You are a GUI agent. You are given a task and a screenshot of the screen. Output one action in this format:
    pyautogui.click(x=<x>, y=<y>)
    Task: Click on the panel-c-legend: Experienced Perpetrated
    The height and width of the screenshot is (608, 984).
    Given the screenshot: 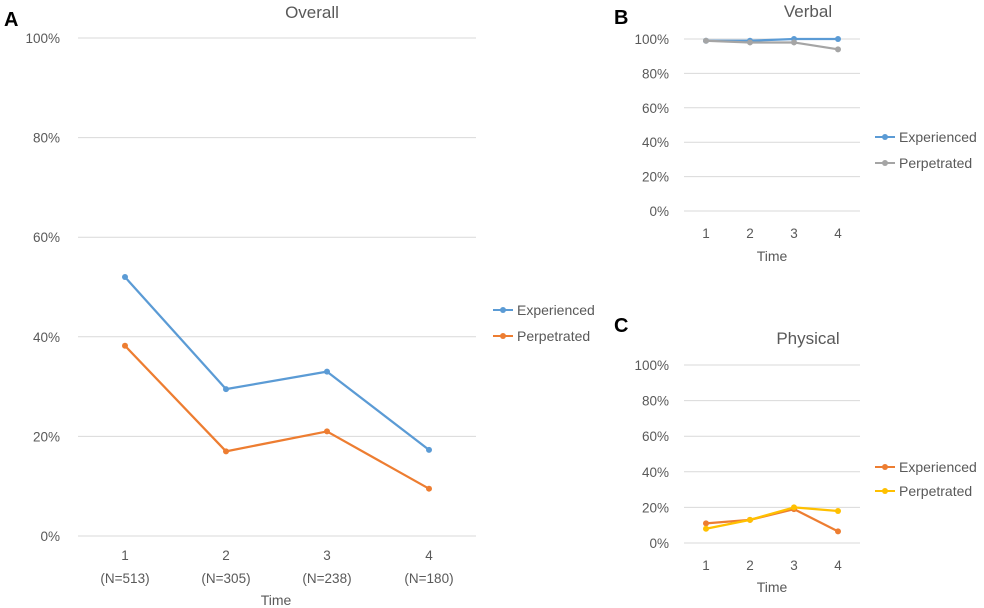 What is the action you would take?
    pyautogui.click(x=926, y=479)
    